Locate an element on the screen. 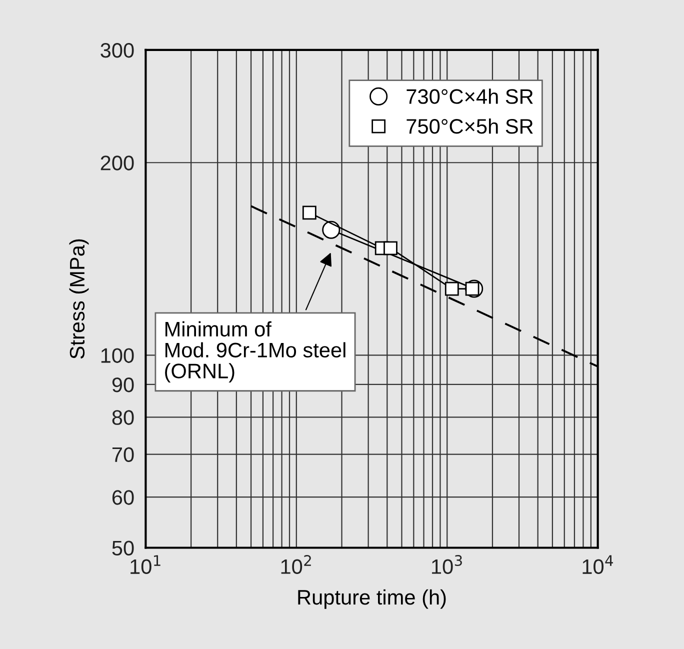  y-tick-label: 300 is located at coordinates (117, 50).